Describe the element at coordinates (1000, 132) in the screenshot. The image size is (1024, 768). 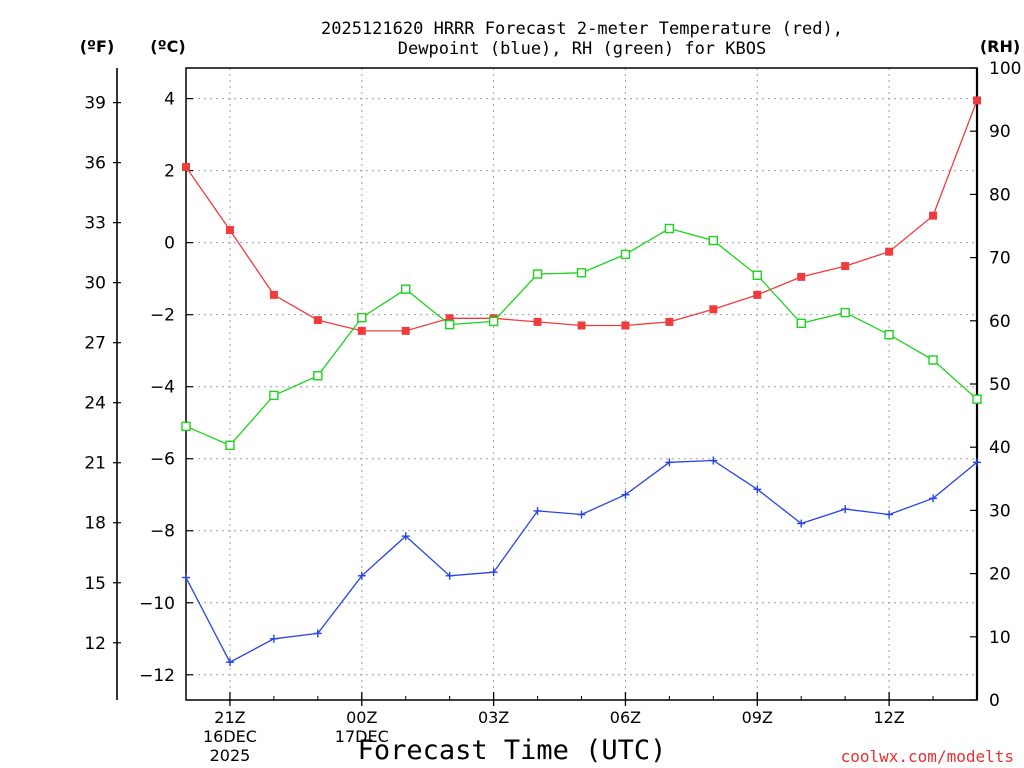
I see `rh-tick-label: 90` at that location.